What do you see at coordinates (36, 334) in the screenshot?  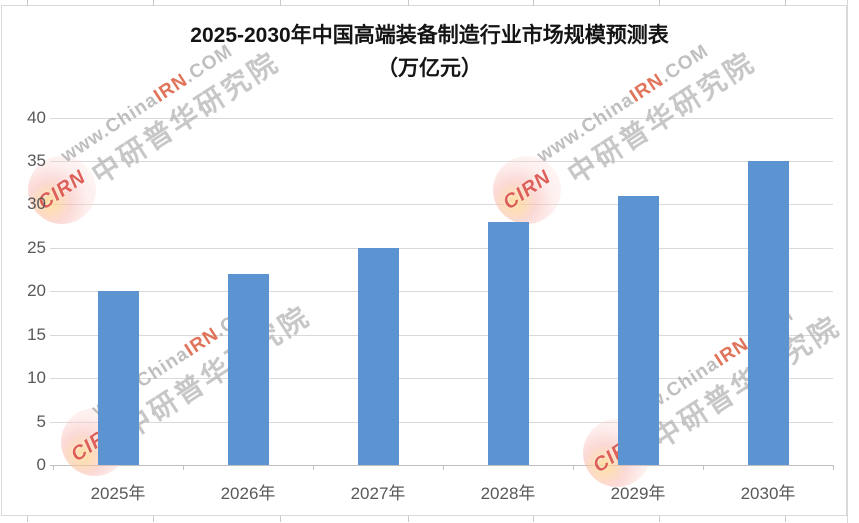 I see `y-tick-label: 15` at bounding box center [36, 334].